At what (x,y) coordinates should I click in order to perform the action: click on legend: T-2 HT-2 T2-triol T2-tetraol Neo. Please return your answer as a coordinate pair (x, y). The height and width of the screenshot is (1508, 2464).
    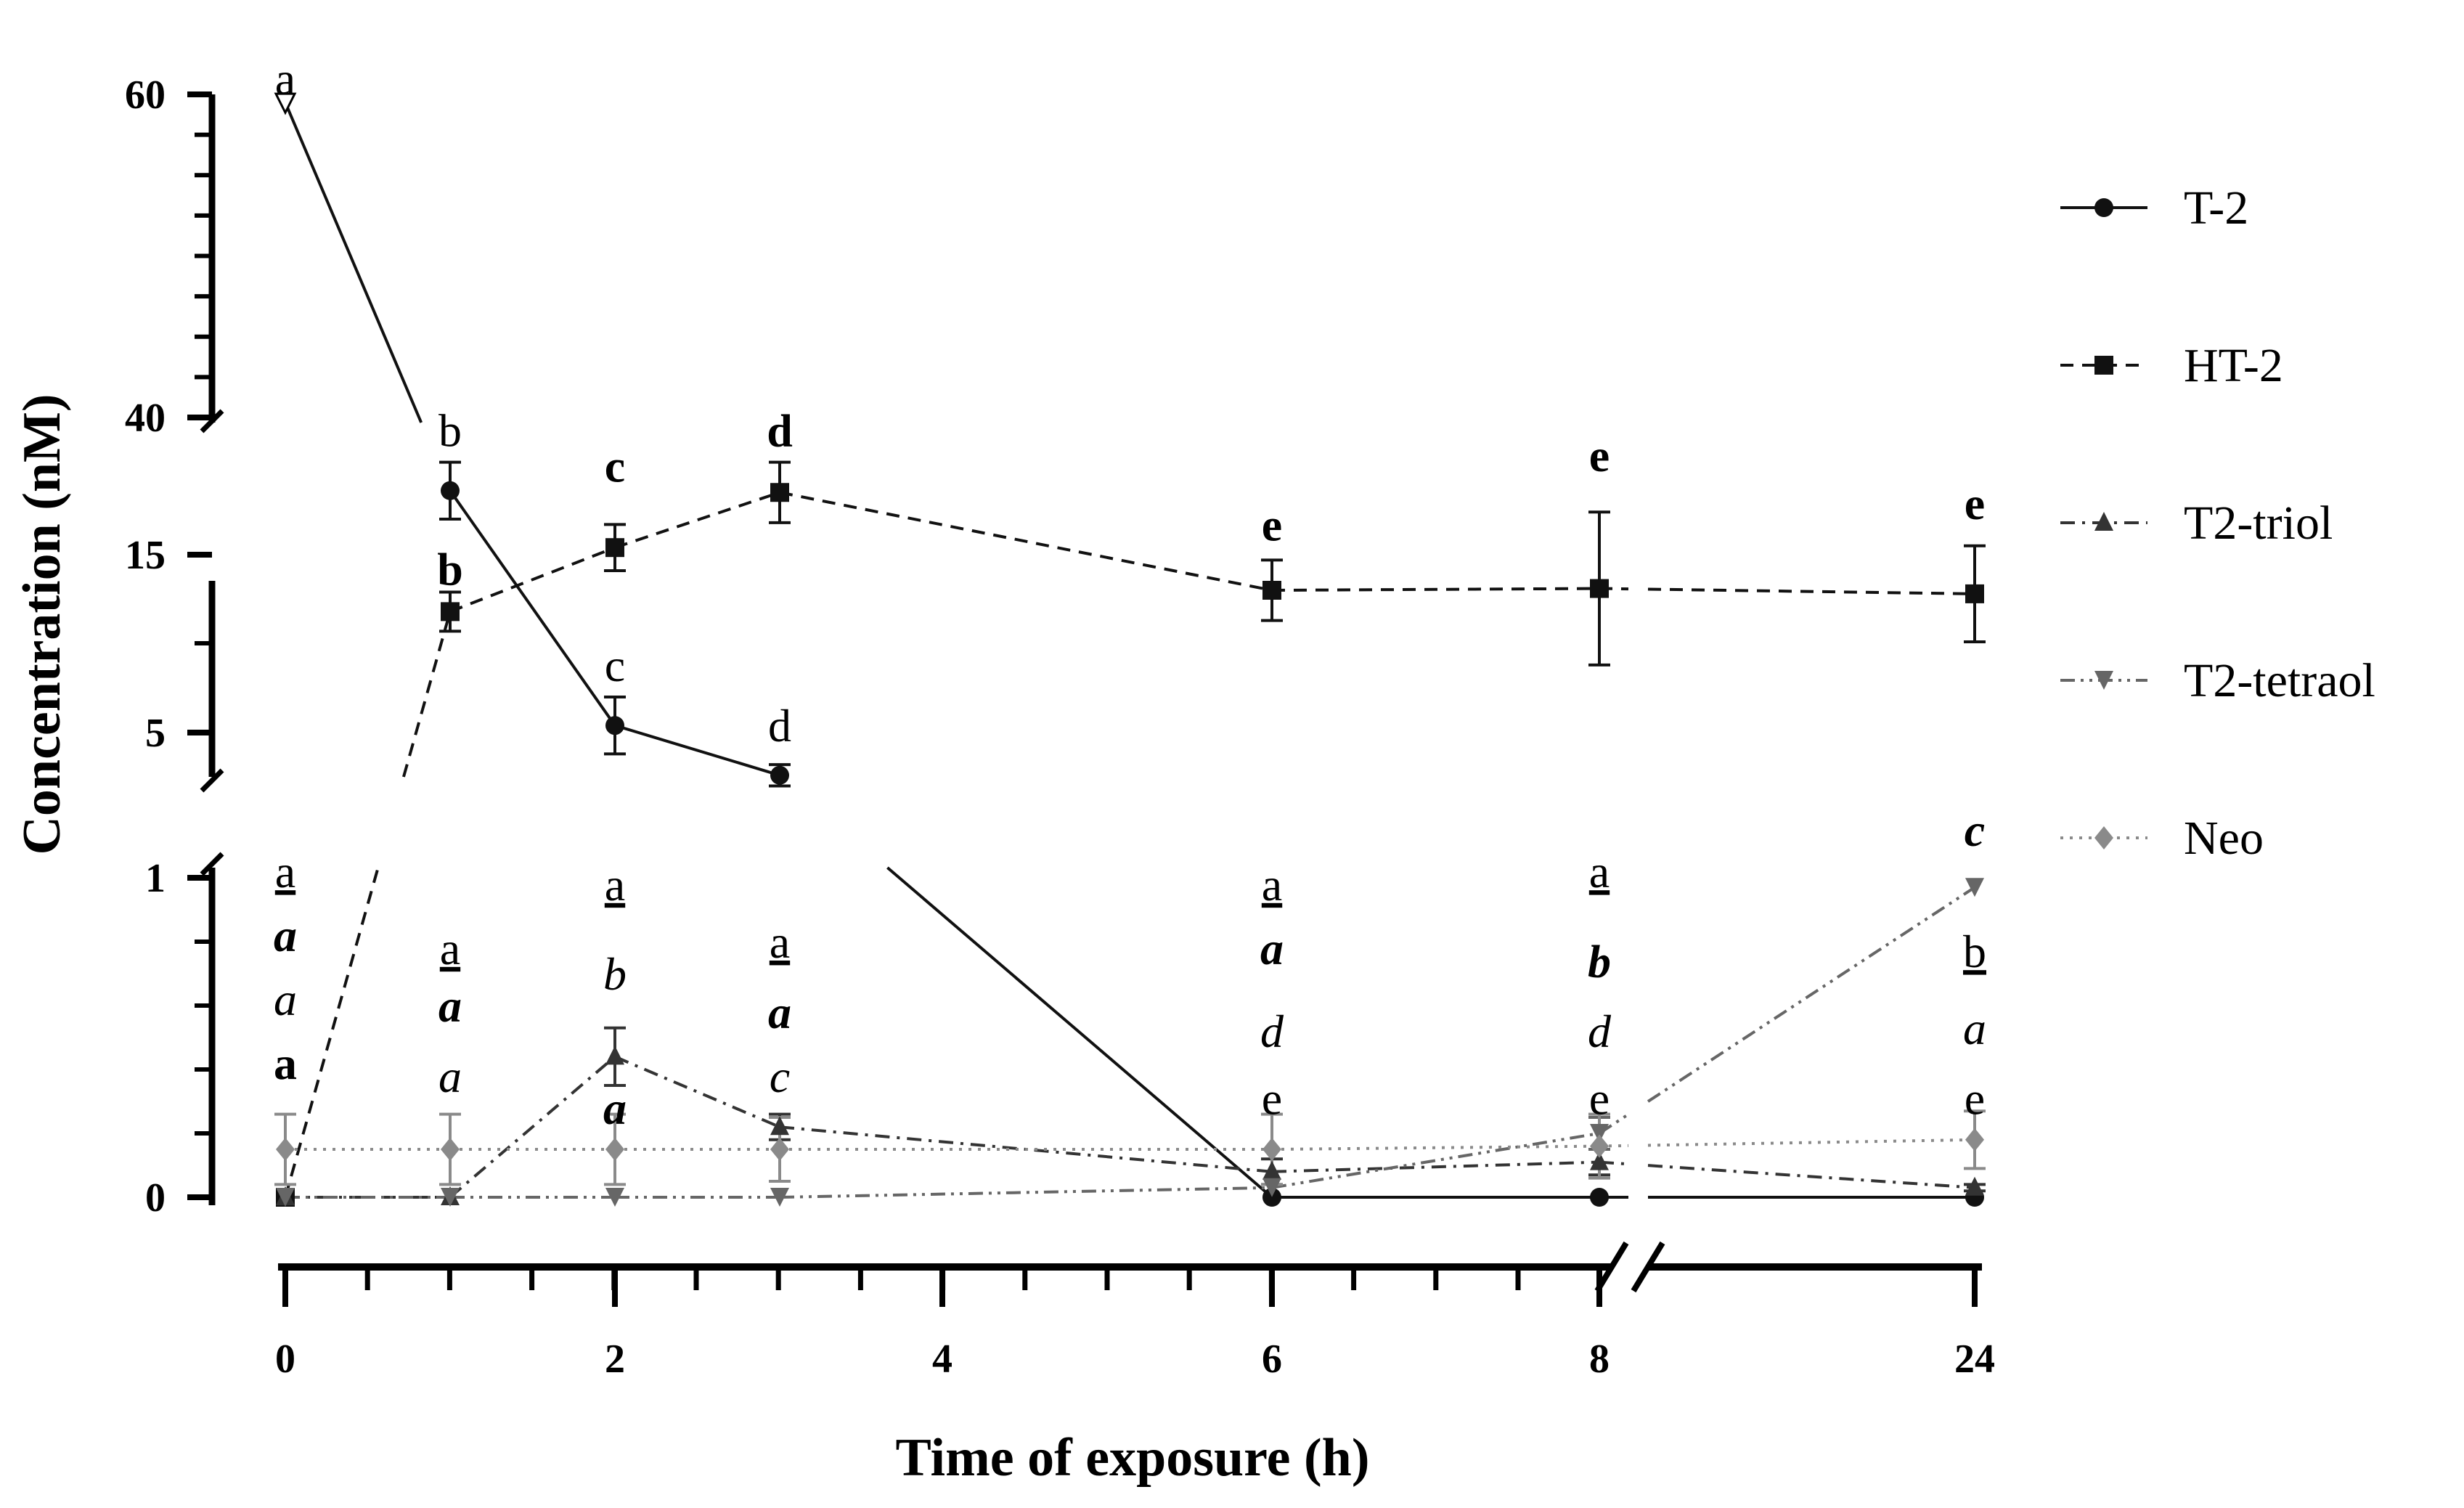
    Looking at the image, I should click on (2217, 524).